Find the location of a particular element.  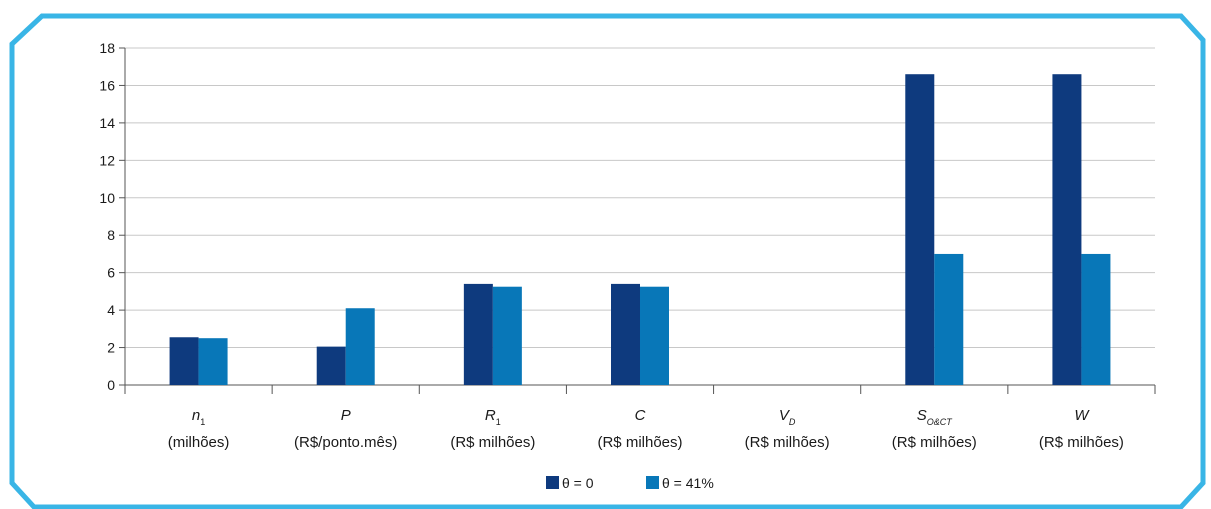

legend-label-0: θ = 0 is located at coordinates (578, 483).